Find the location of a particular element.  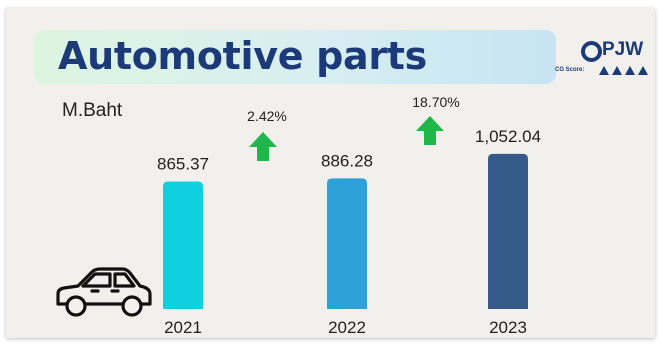

chart-title: Automotive parts is located at coordinates (242, 56).